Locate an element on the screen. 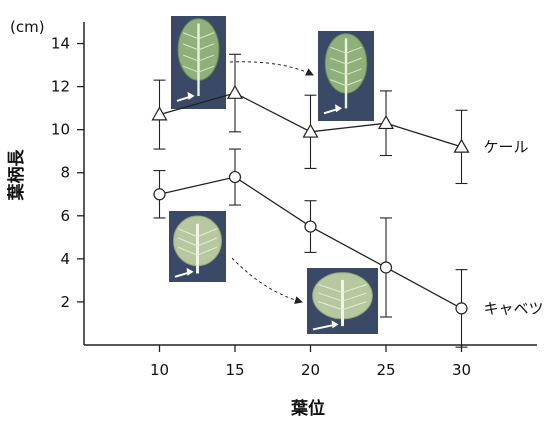 This screenshot has height=432, width=558. y-tick-label-10: 10 is located at coordinates (60, 130).